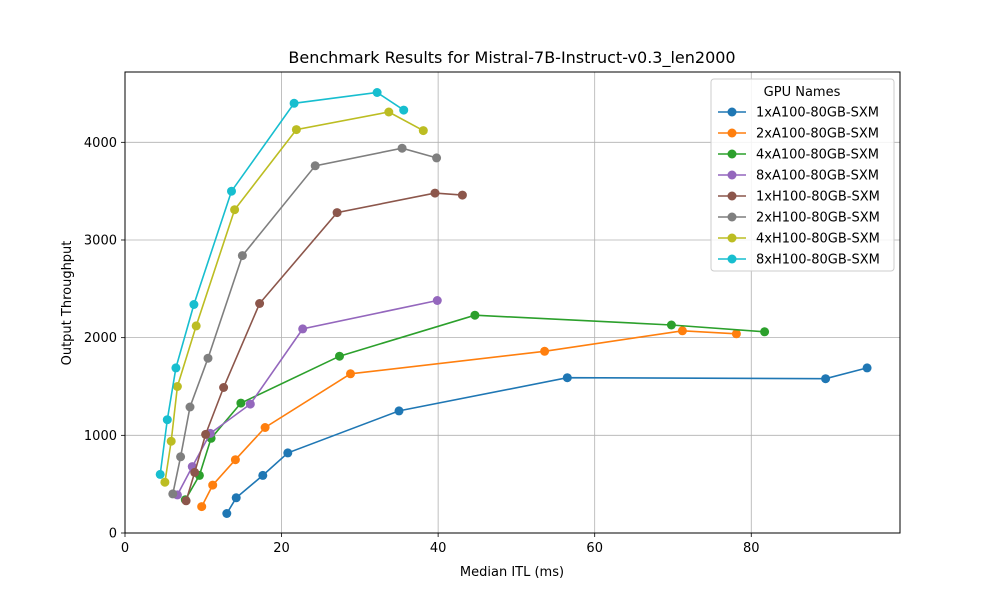  Describe the element at coordinates (100, 240) in the screenshot. I see `y-tick-label: 3000` at that location.